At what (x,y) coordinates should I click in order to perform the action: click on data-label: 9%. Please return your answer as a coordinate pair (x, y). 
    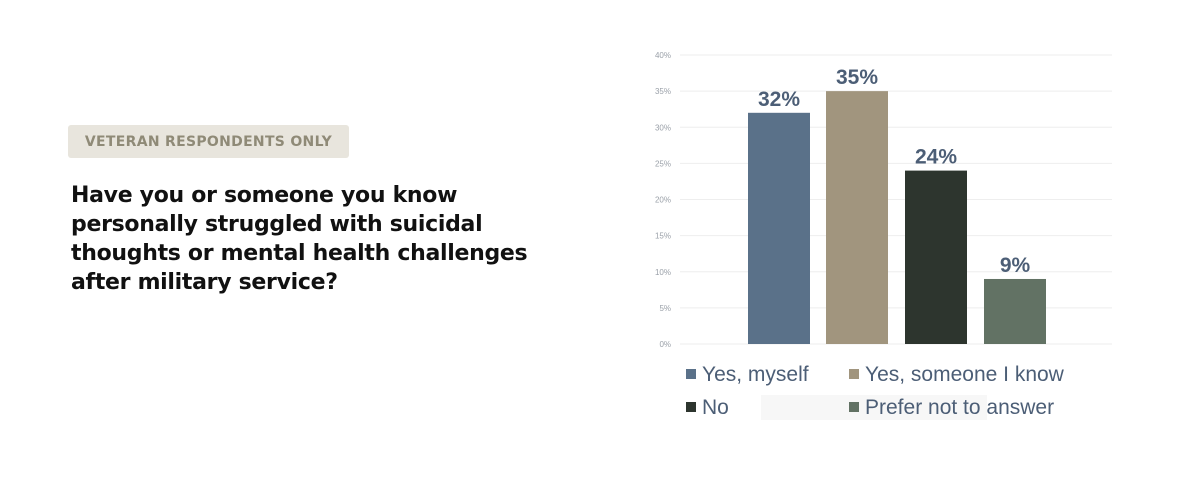
    Looking at the image, I should click on (1015, 265).